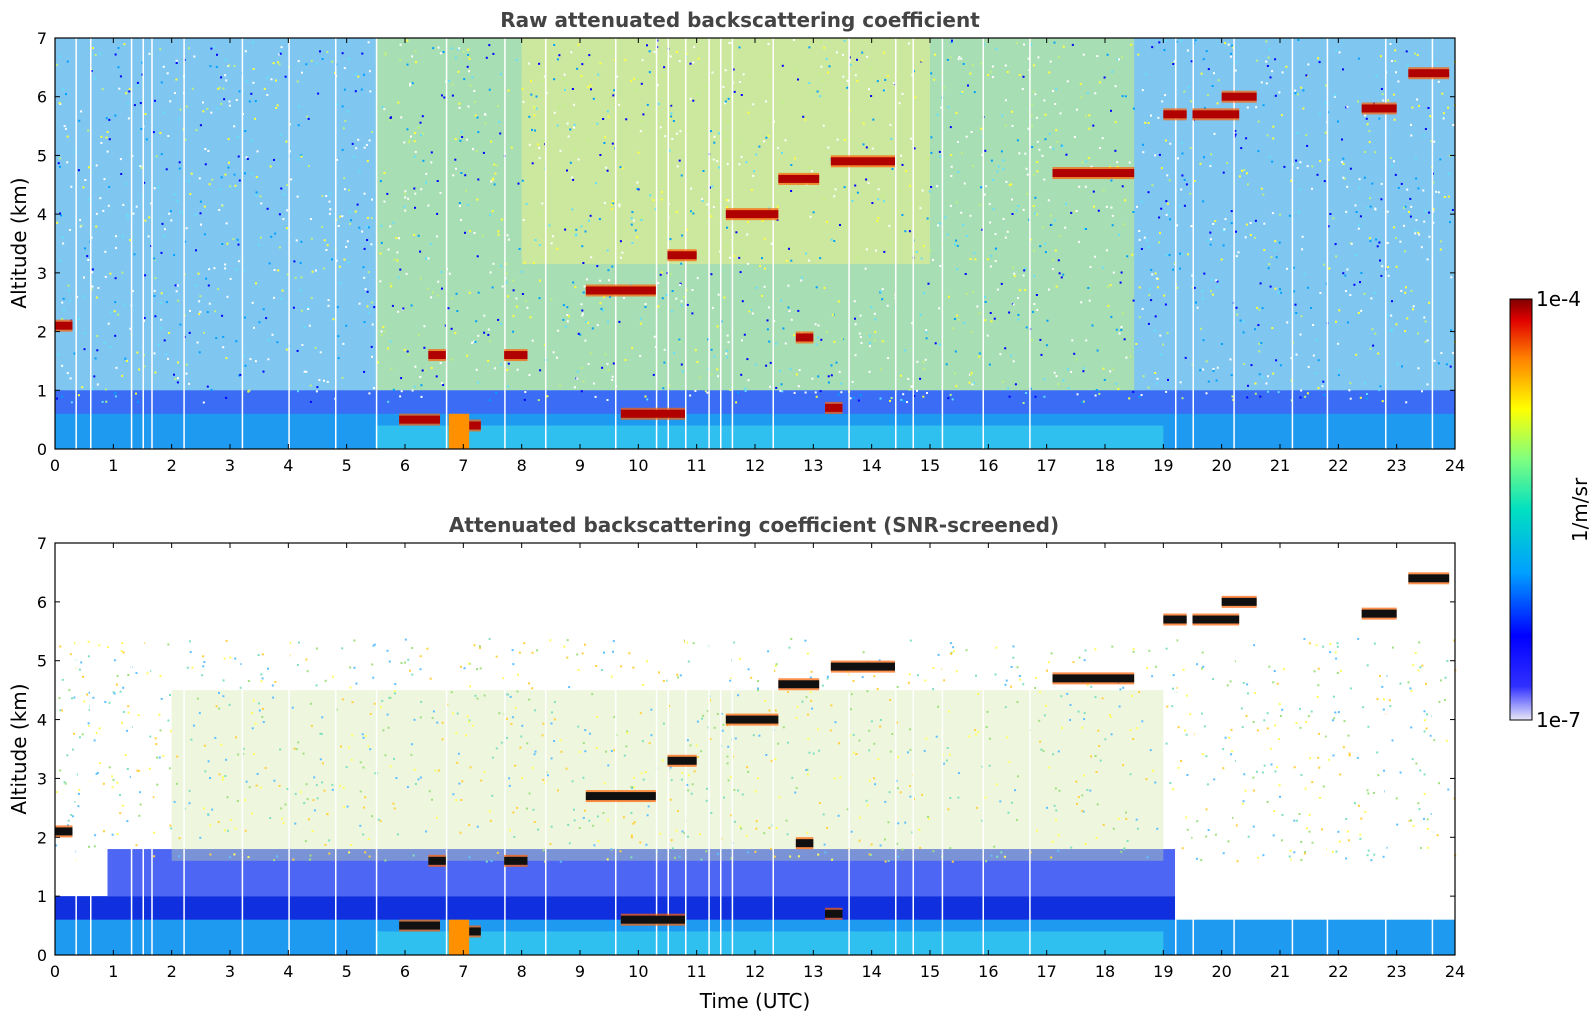 Image resolution: width=1595 pixels, height=1020 pixels. What do you see at coordinates (1046, 465) in the screenshot?
I see `x-tick-label: 17` at bounding box center [1046, 465].